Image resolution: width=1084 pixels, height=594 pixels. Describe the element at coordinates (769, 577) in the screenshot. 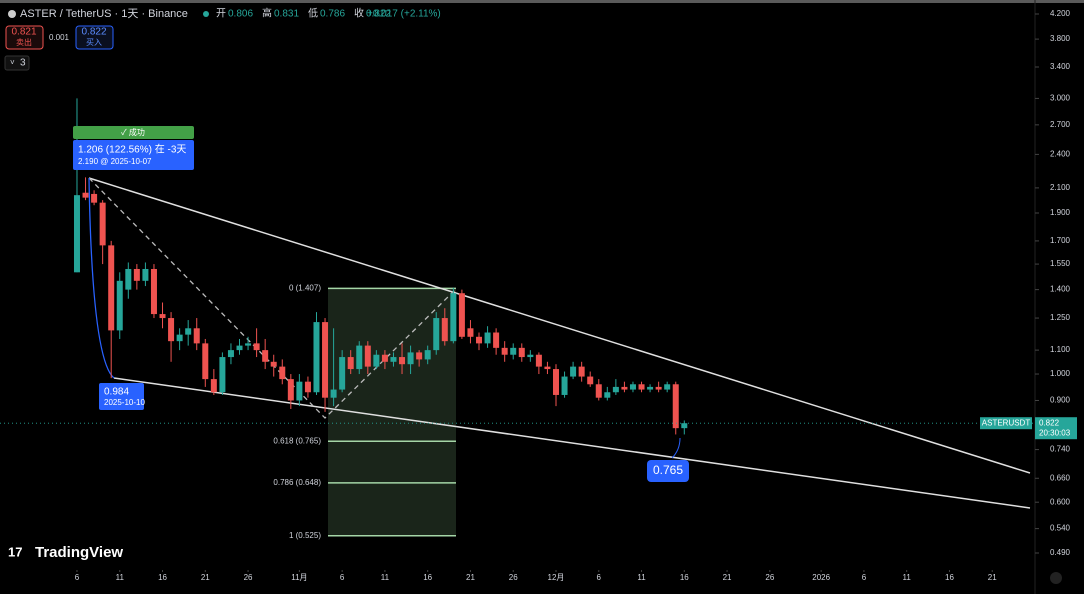

I see `x-tick-label: 26` at that location.